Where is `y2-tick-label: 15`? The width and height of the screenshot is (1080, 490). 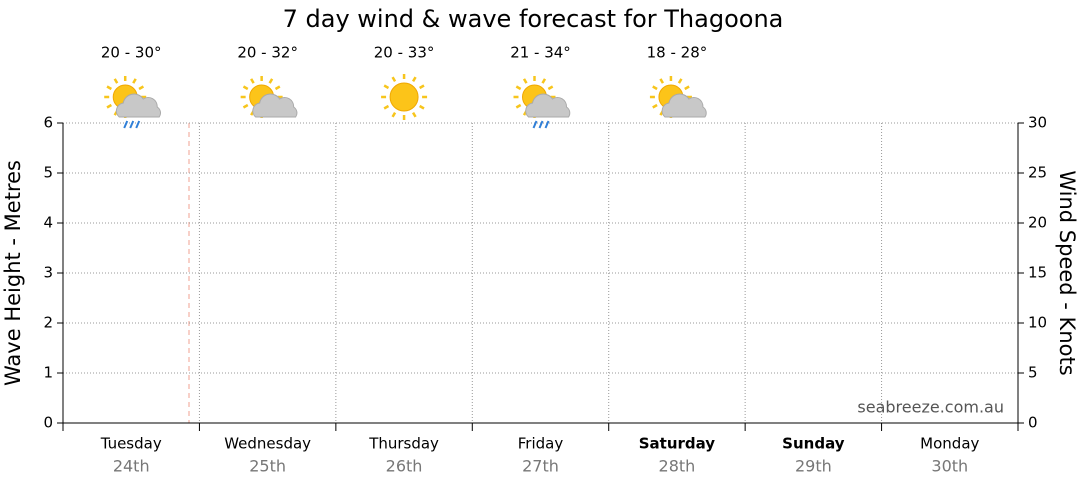
y2-tick-label: 15 is located at coordinates (1037, 273).